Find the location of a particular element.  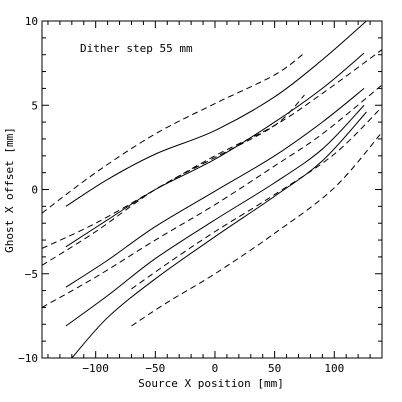

x-tick-label: −50 is located at coordinates (155, 368).